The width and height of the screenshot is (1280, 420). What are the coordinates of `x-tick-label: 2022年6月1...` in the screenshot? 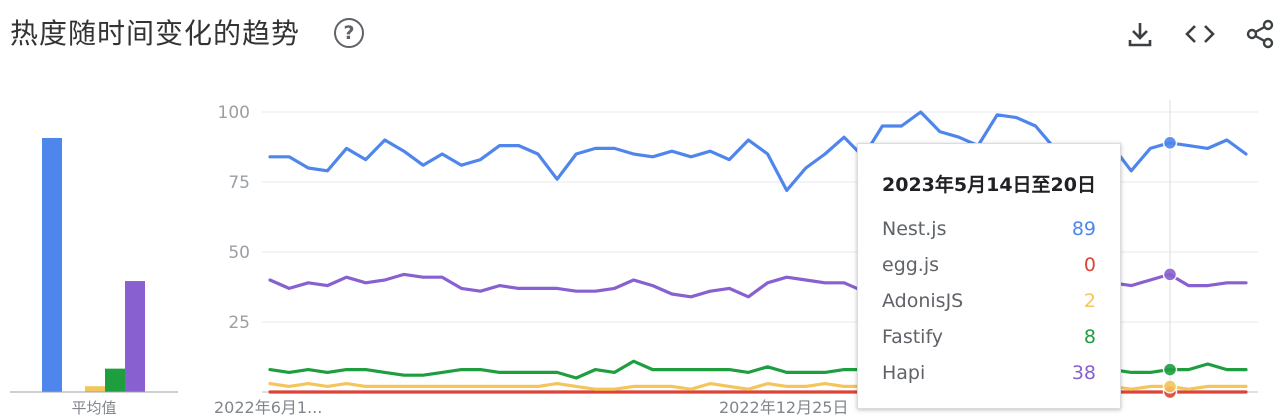 It's located at (268, 407).